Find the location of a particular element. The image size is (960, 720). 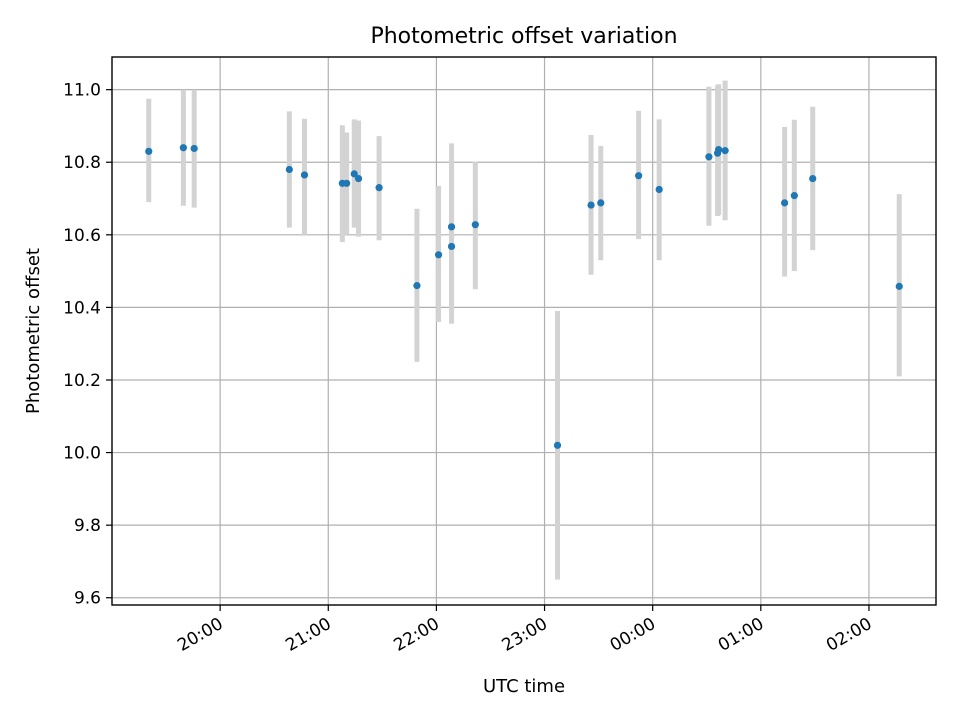

y-tick-label: 11.0 is located at coordinates (82, 91).